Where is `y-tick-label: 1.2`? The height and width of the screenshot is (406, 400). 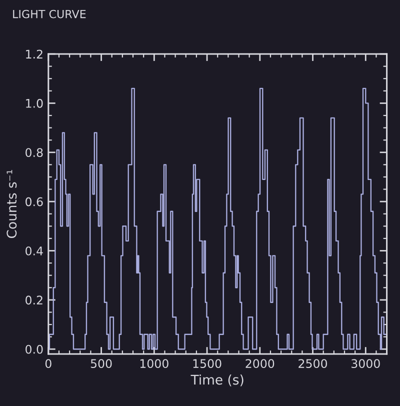
y-tick-label: 1.2 is located at coordinates (34, 54).